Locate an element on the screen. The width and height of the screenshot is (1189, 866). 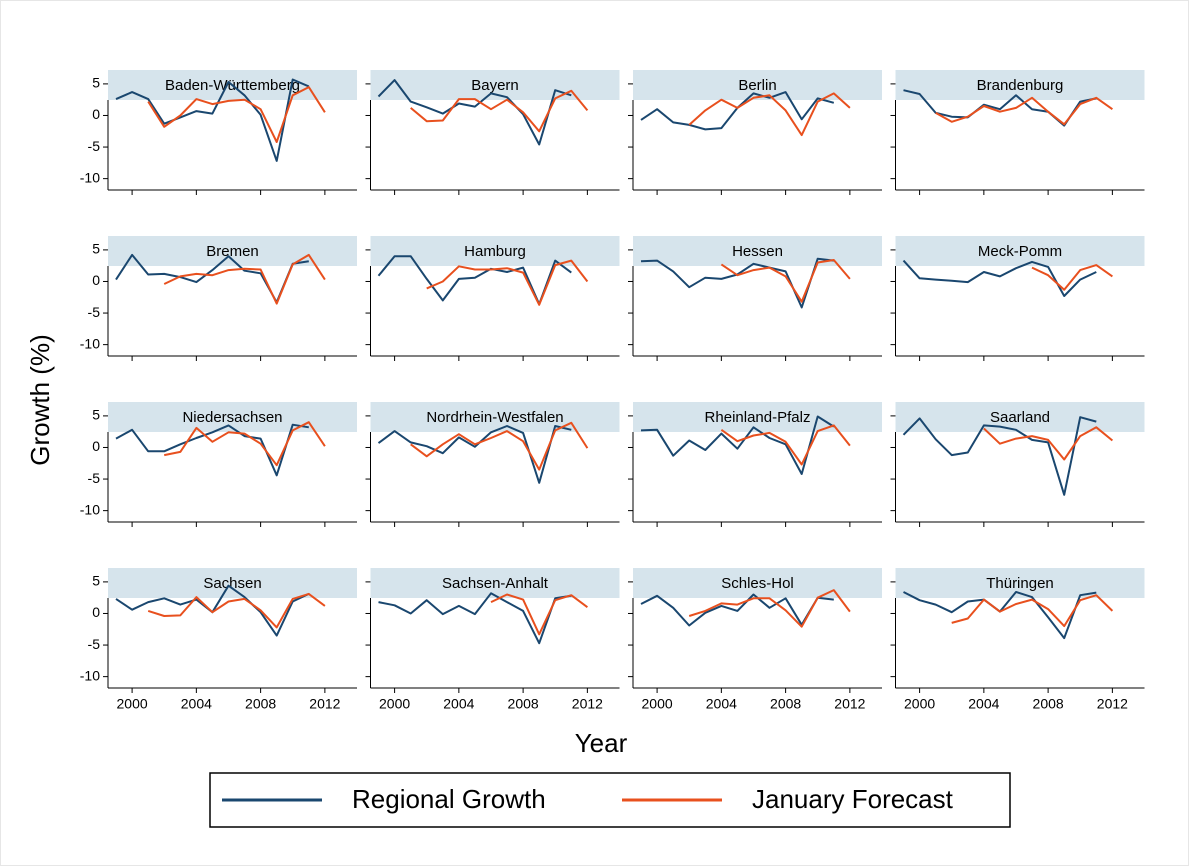
legend-label: Regional Growth is located at coordinates (449, 799).